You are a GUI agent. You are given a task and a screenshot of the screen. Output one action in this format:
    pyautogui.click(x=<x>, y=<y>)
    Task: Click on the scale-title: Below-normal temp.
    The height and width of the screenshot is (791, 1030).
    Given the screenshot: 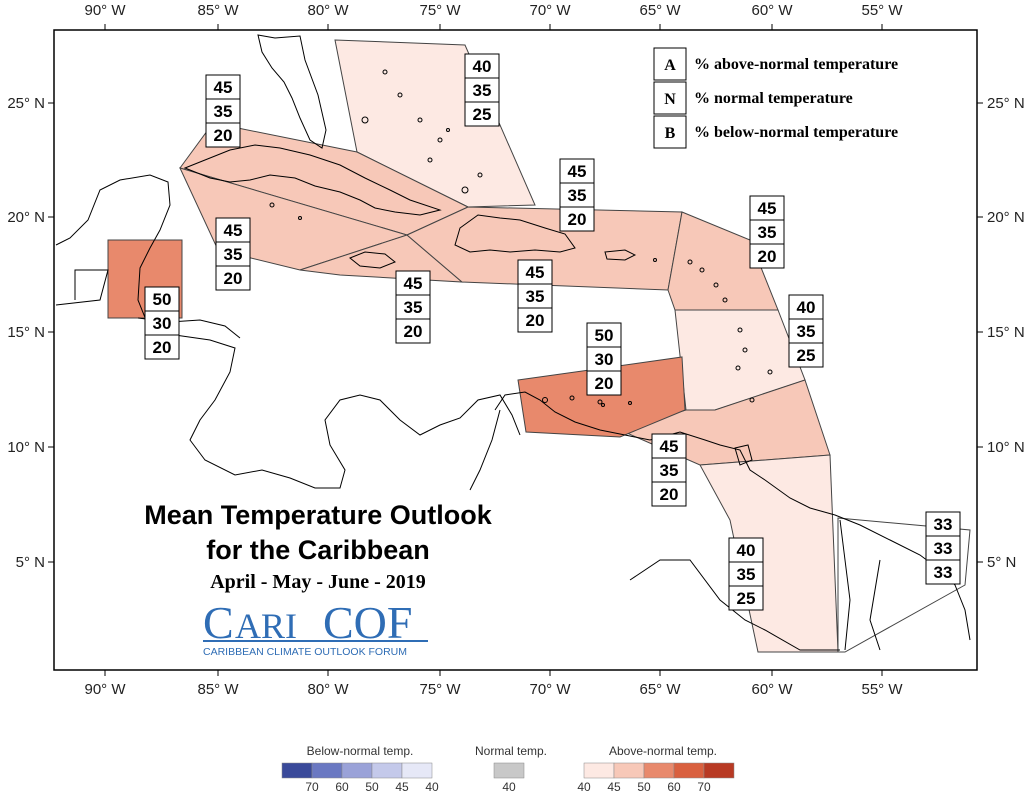 What is the action you would take?
    pyautogui.click(x=360, y=751)
    